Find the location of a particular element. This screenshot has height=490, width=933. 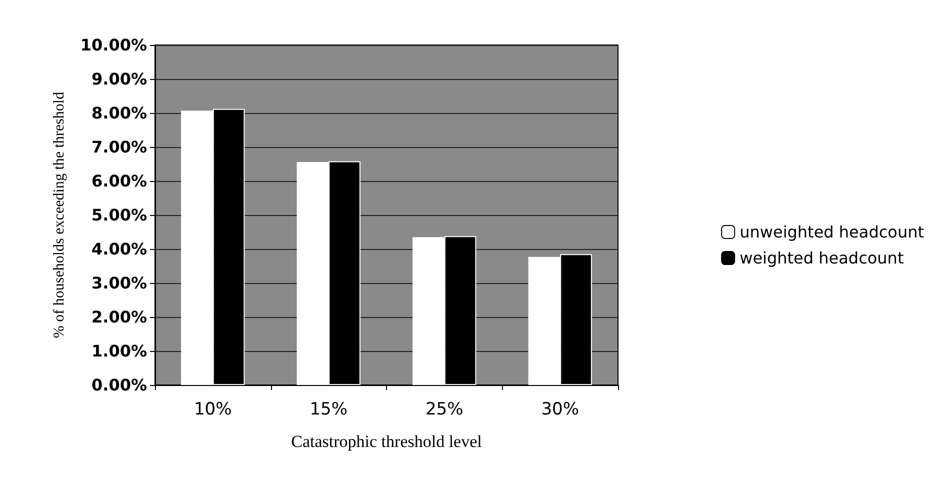

x-tick-label: 10% is located at coordinates (213, 410).